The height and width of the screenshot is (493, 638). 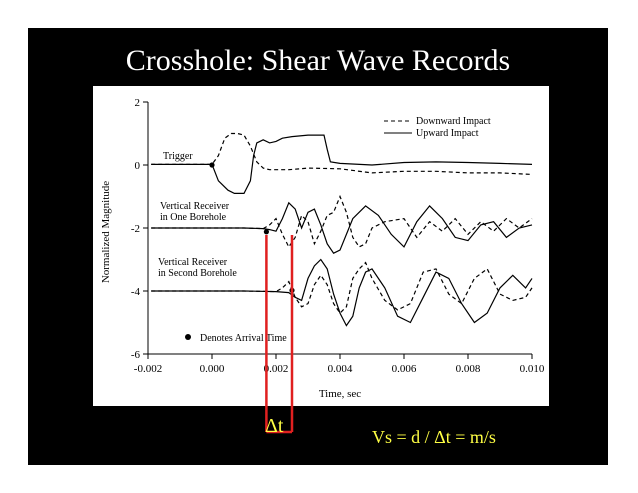 I want to click on x-tick-label: 0.004, so click(x=340, y=369).